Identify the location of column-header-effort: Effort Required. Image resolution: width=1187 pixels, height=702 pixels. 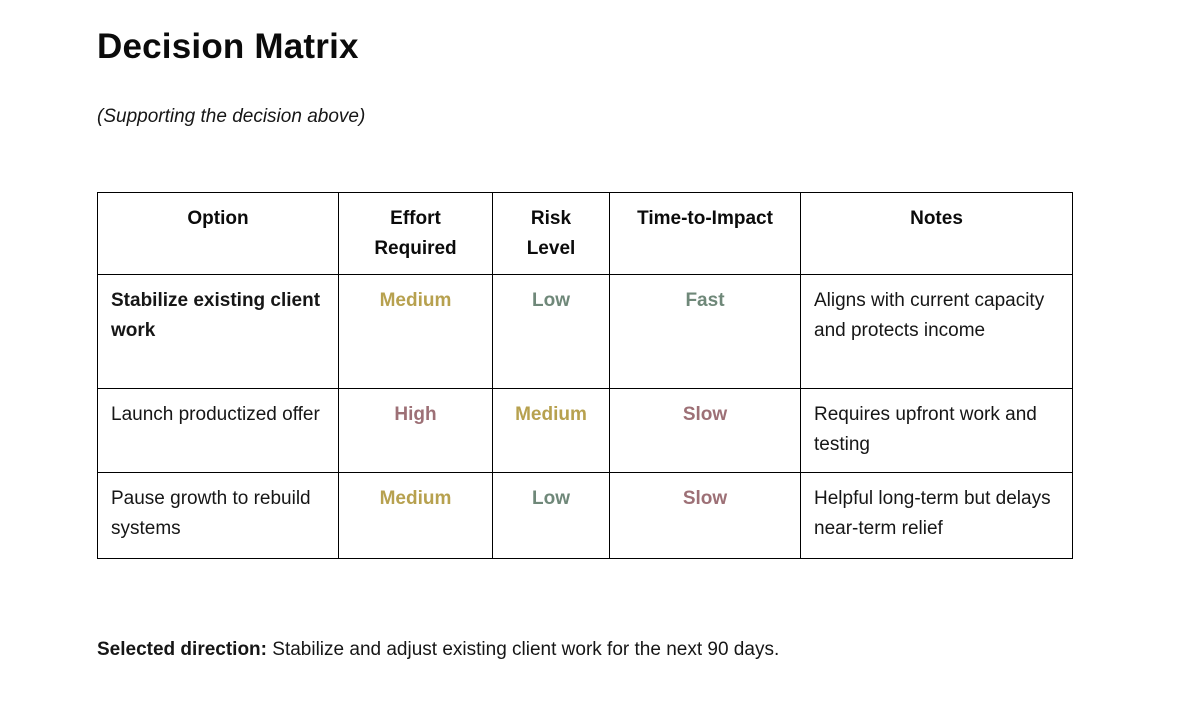
(415, 233).